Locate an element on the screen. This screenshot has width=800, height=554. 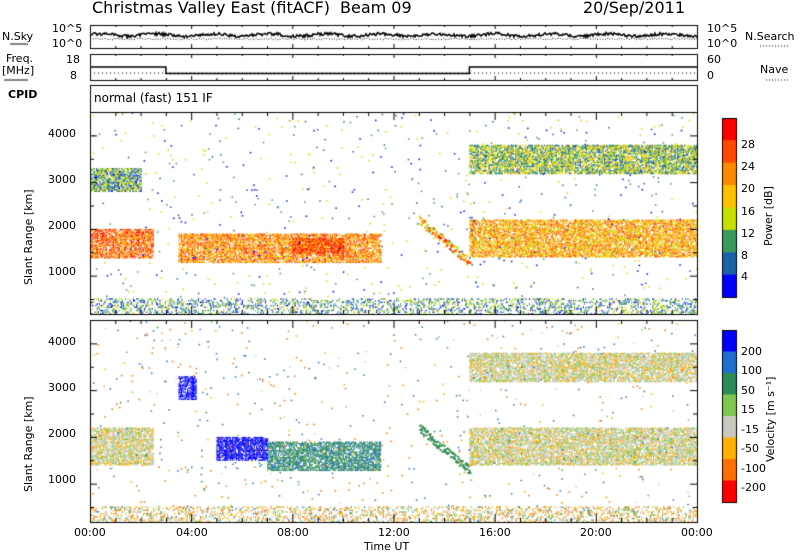
nsky-label: N.Sky is located at coordinates (18, 36).